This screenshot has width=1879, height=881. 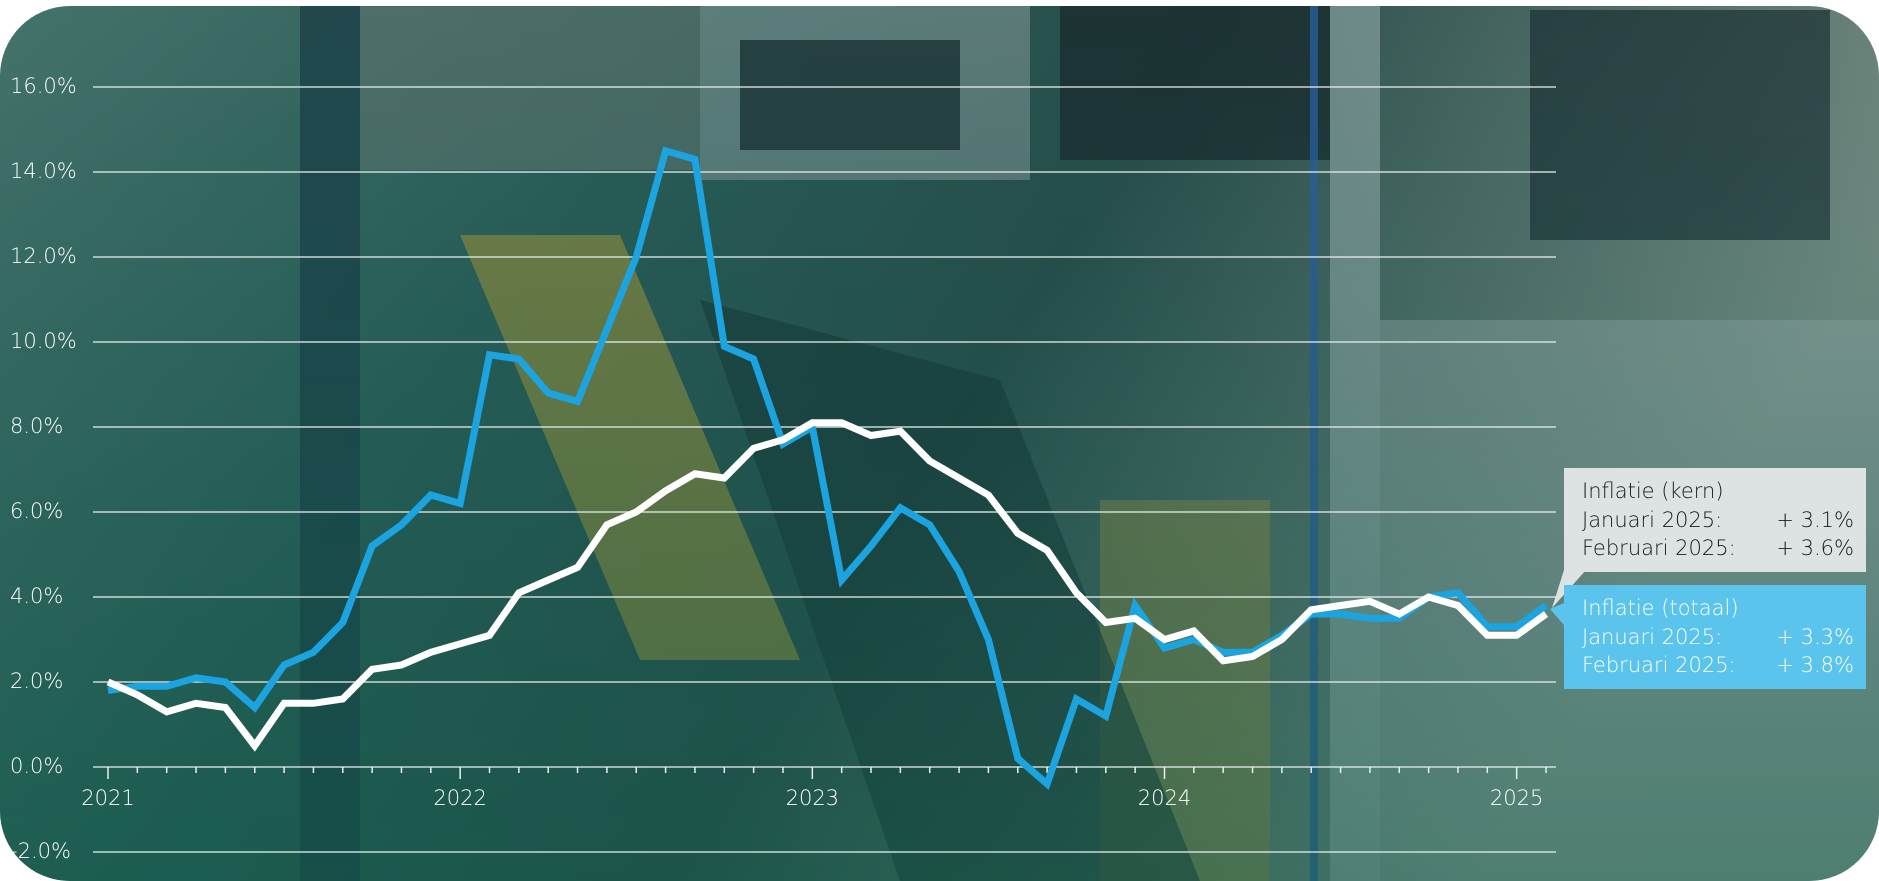 What do you see at coordinates (1557, 614) in the screenshot?
I see `callout-pointer` at bounding box center [1557, 614].